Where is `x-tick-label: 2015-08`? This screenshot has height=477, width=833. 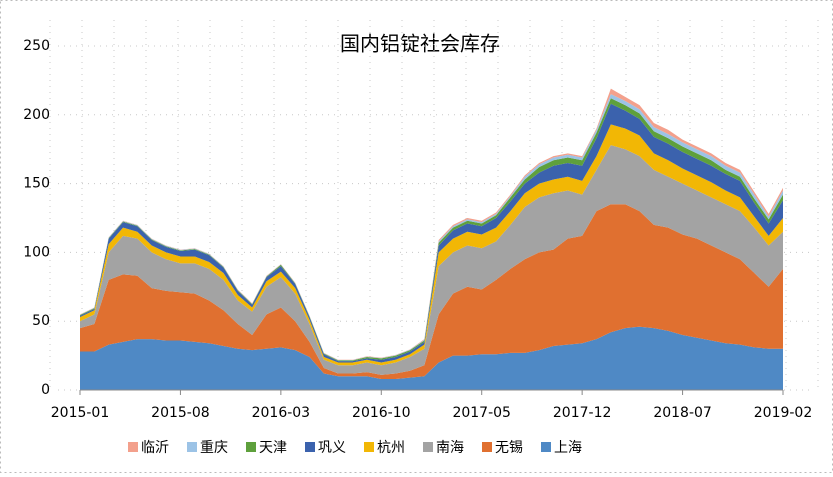 x-tick-label: 2015-08 is located at coordinates (180, 413).